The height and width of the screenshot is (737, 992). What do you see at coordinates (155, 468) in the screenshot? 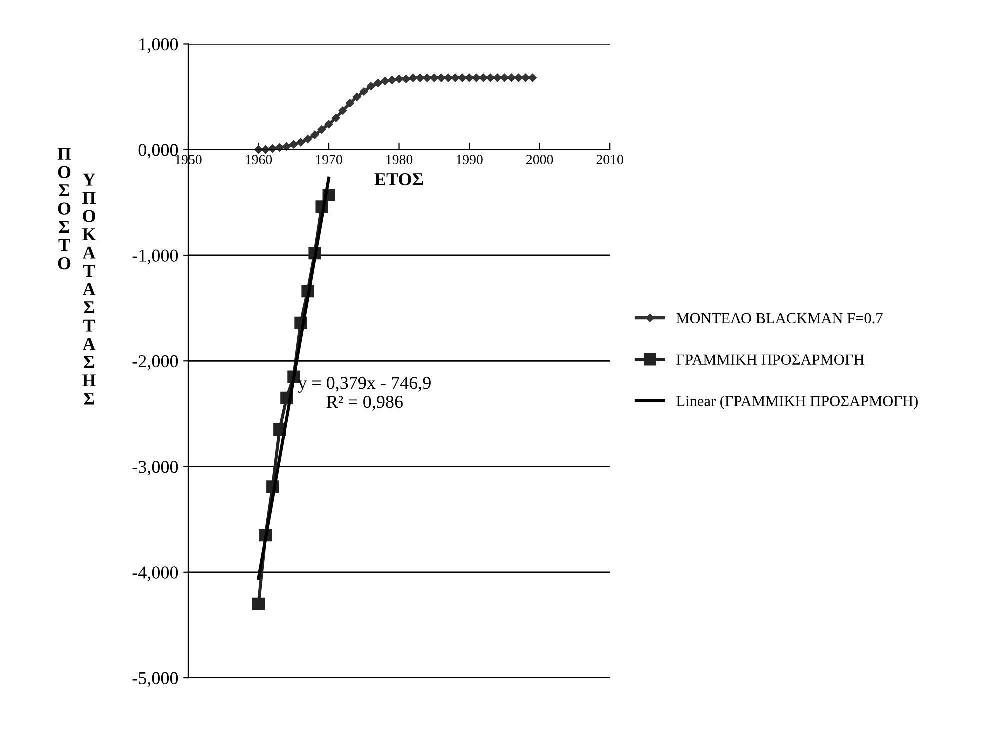
I see `y-tick-label: -3,000` at bounding box center [155, 468].